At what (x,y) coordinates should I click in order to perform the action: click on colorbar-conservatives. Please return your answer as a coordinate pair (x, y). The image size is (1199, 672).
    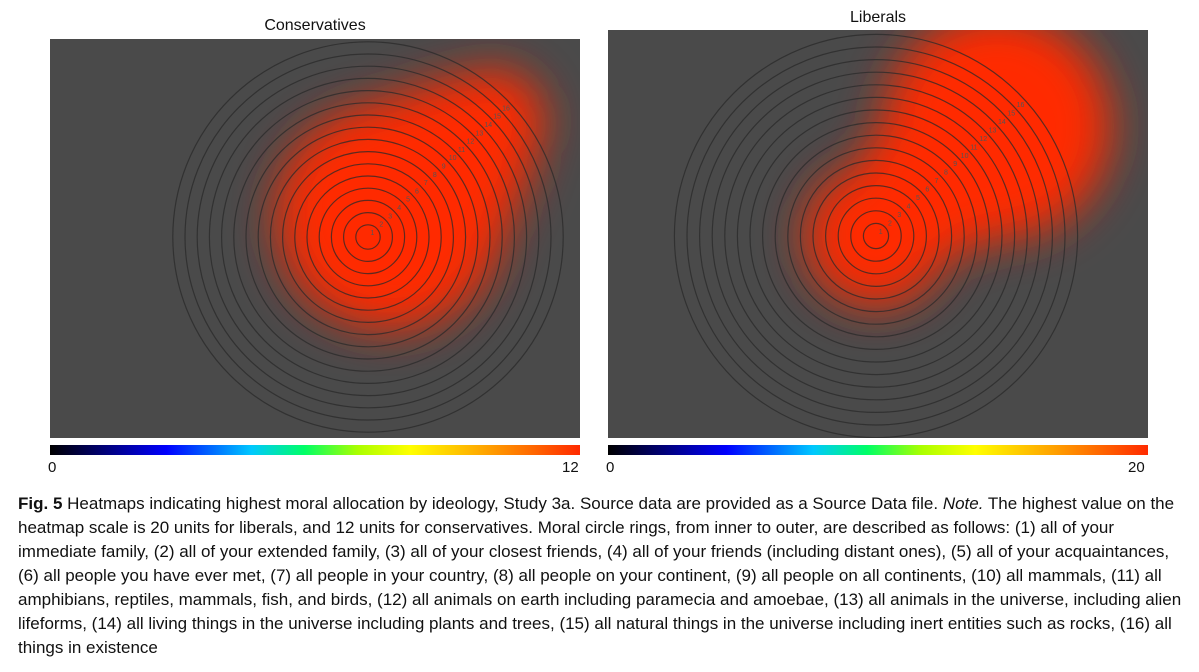
    Looking at the image, I should click on (315, 450).